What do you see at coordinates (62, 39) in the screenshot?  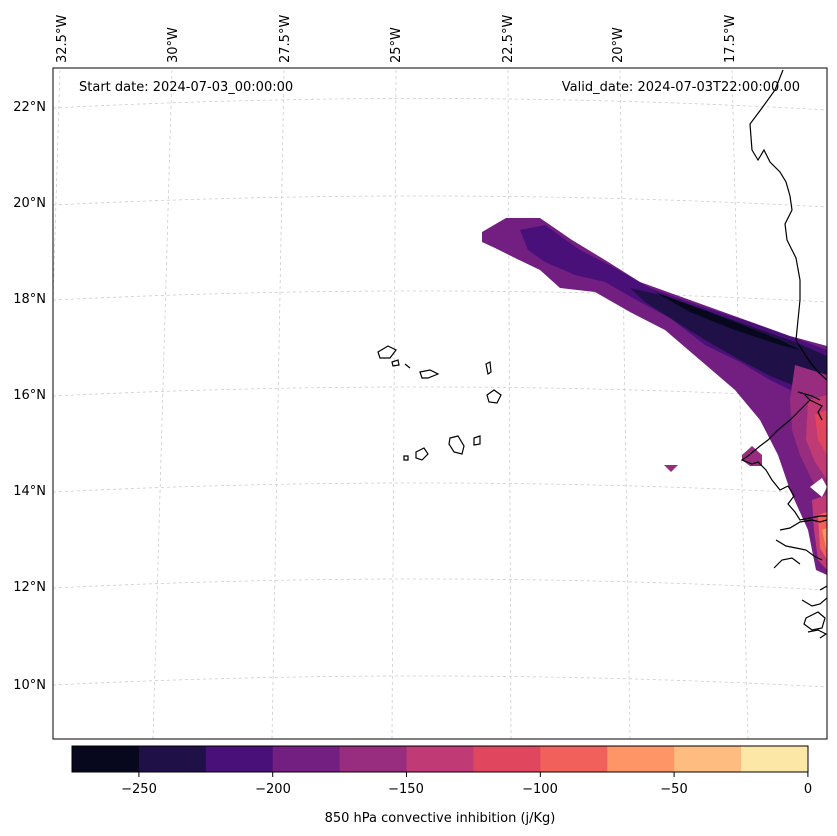 I see `lon-label-32-5w: 32.5°W` at bounding box center [62, 39].